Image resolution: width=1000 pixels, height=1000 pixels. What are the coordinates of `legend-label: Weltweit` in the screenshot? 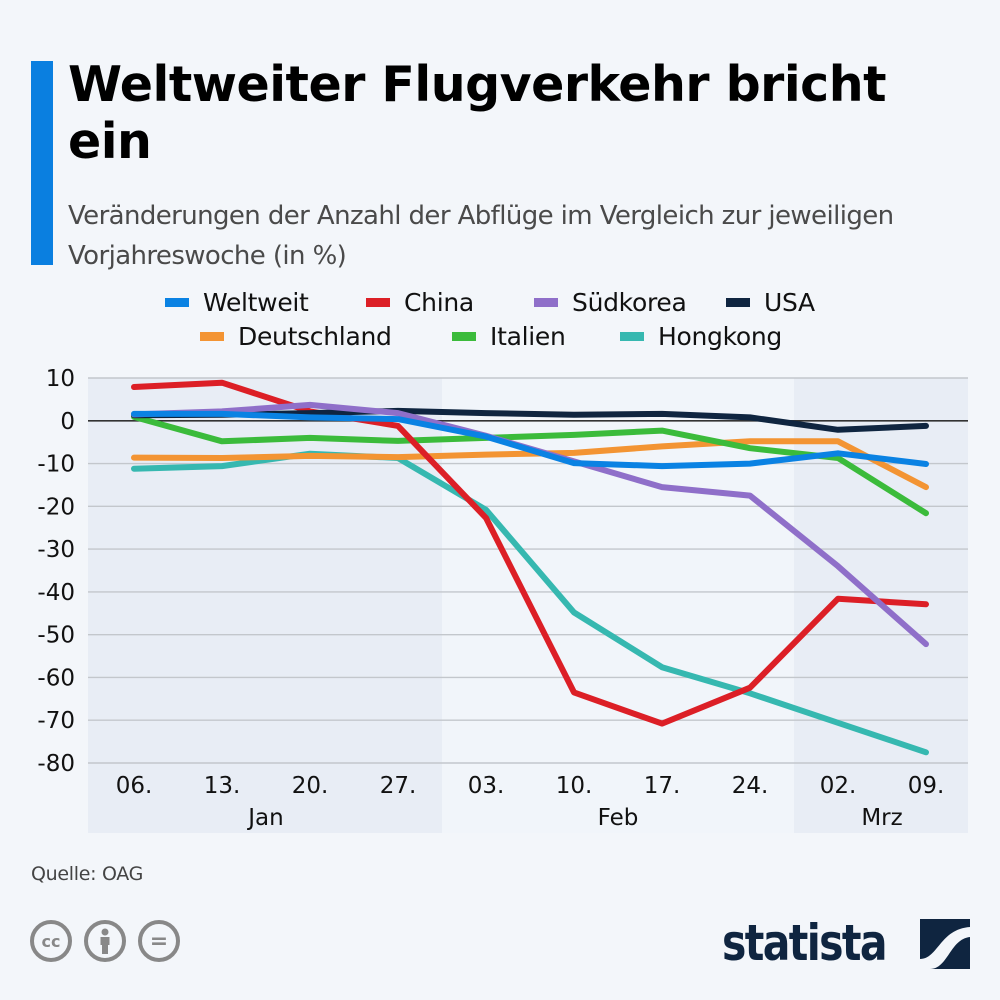 It's located at (256, 302).